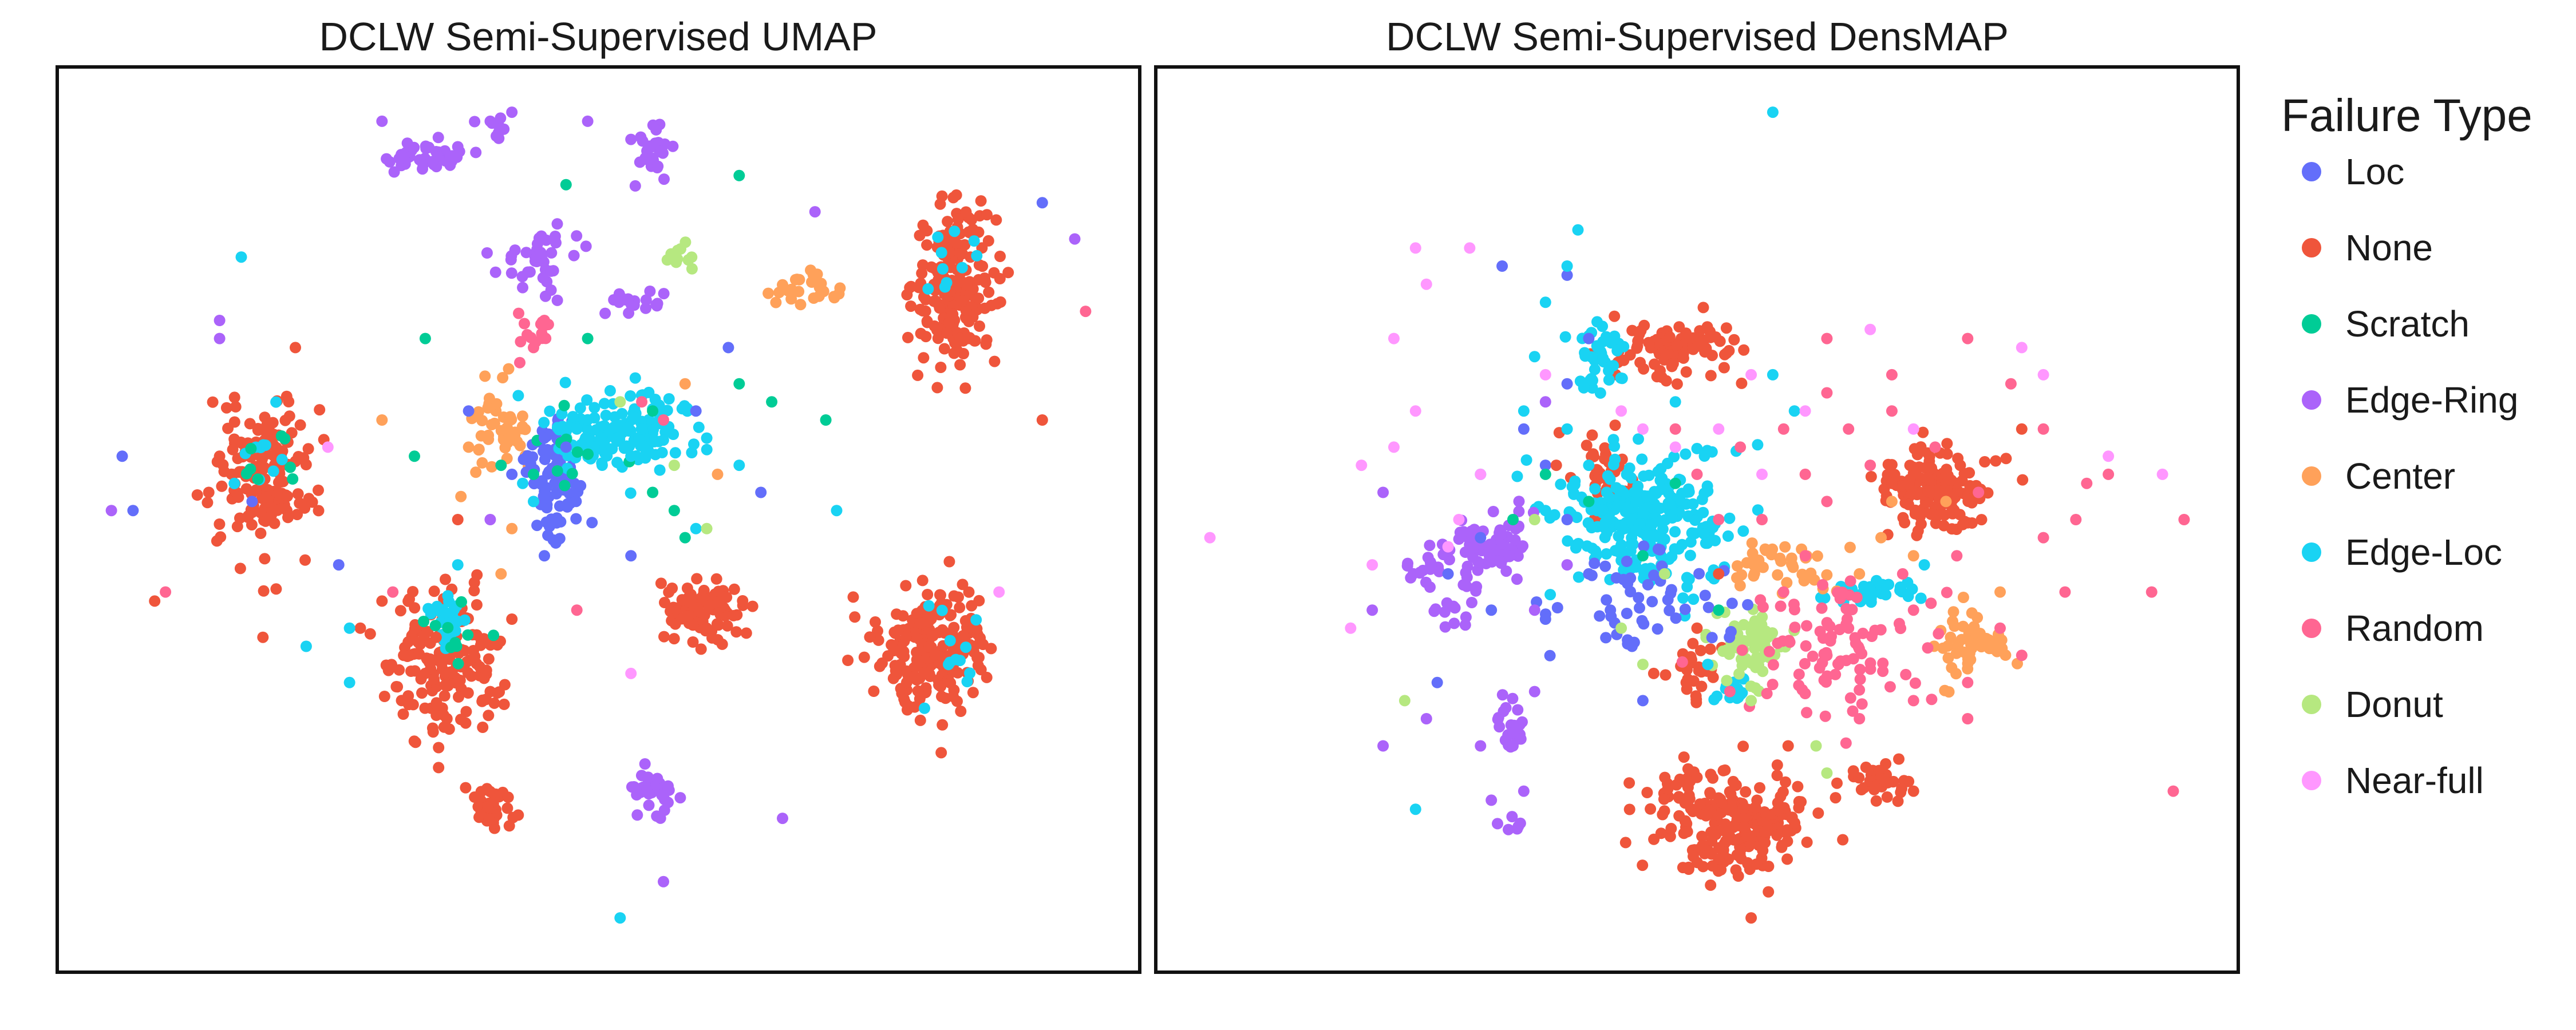  What do you see at coordinates (2311, 628) in the screenshot?
I see `legend-marker-random` at bounding box center [2311, 628].